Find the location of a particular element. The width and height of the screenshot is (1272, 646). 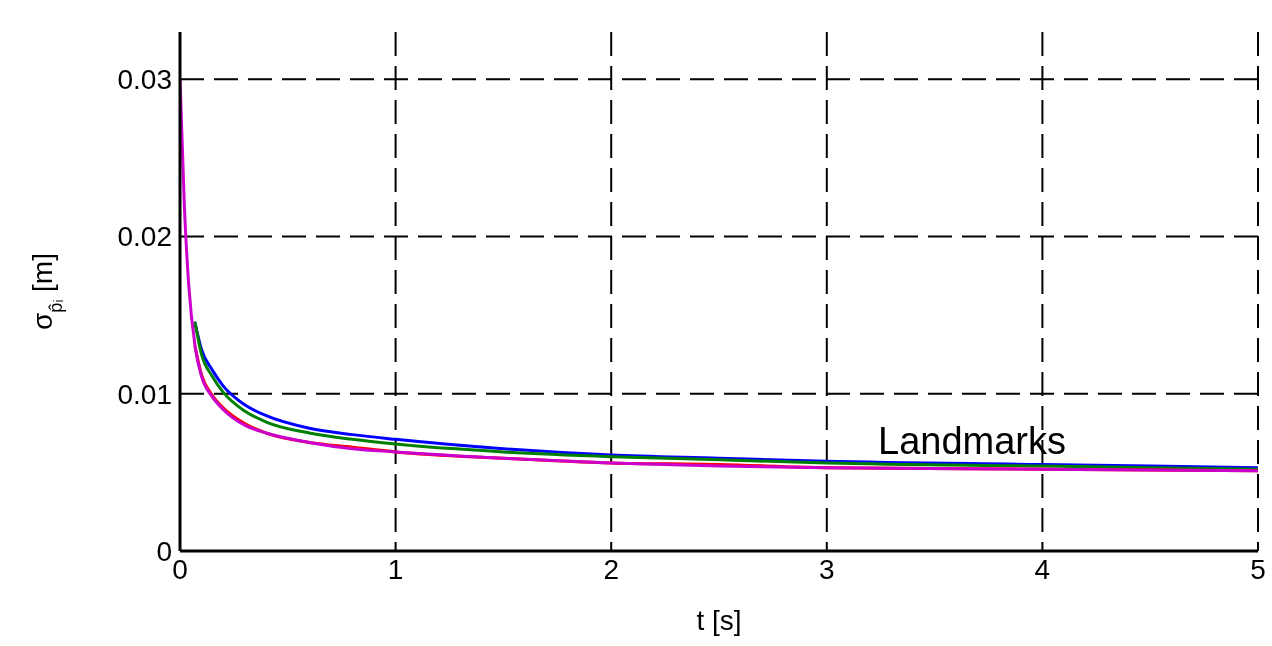

y-tick-label: 0.02 is located at coordinates (144, 237).